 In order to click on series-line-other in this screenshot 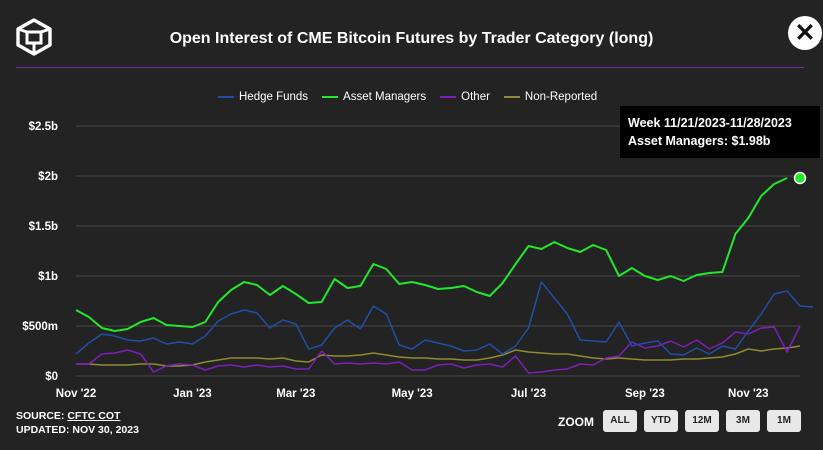, I will do `click(438, 349)`.